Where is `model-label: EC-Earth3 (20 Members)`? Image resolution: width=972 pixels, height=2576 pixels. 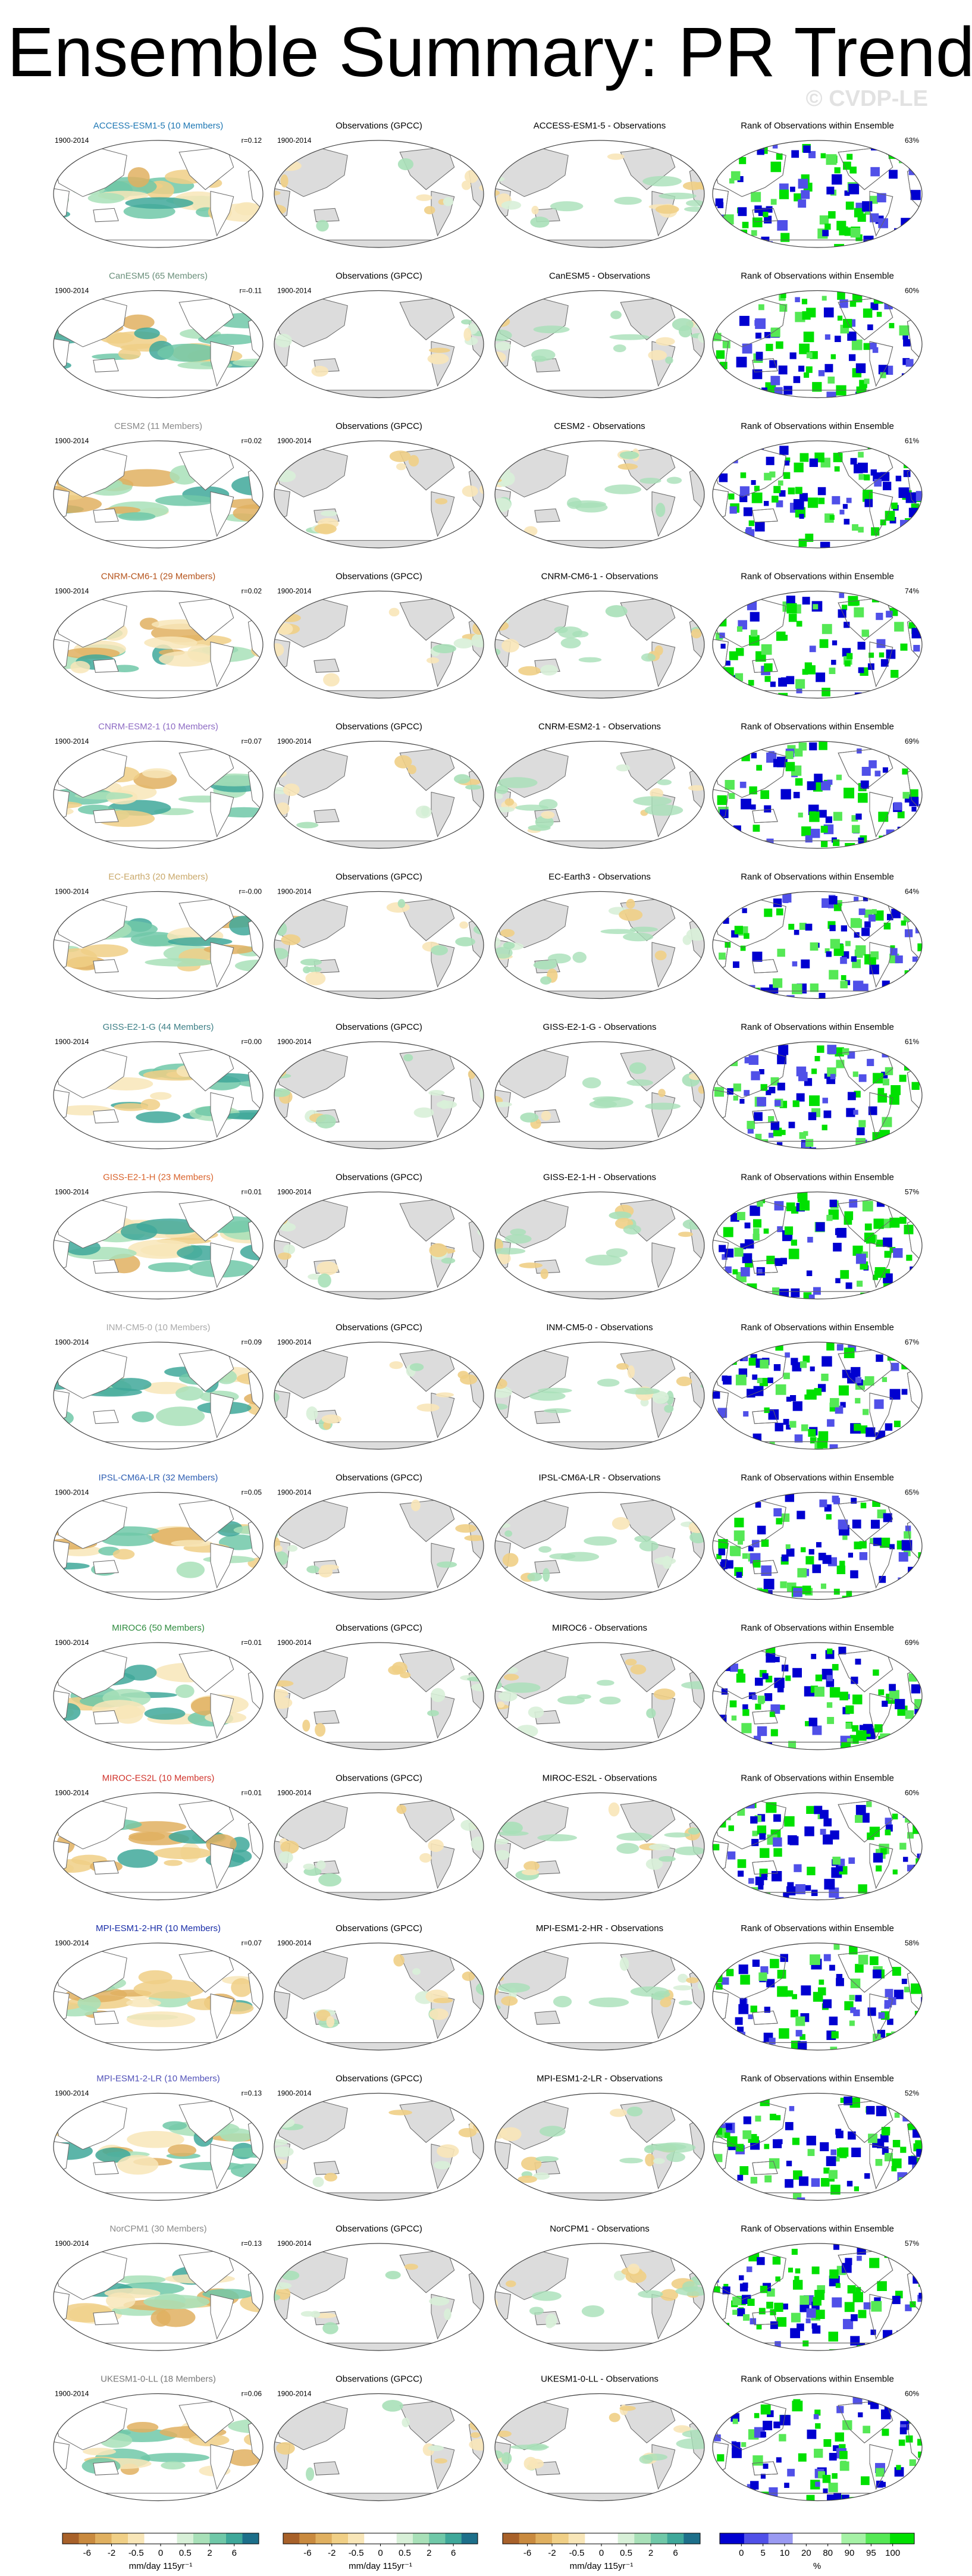 model-label: EC-Earth3 (20 Members) is located at coordinates (158, 877).